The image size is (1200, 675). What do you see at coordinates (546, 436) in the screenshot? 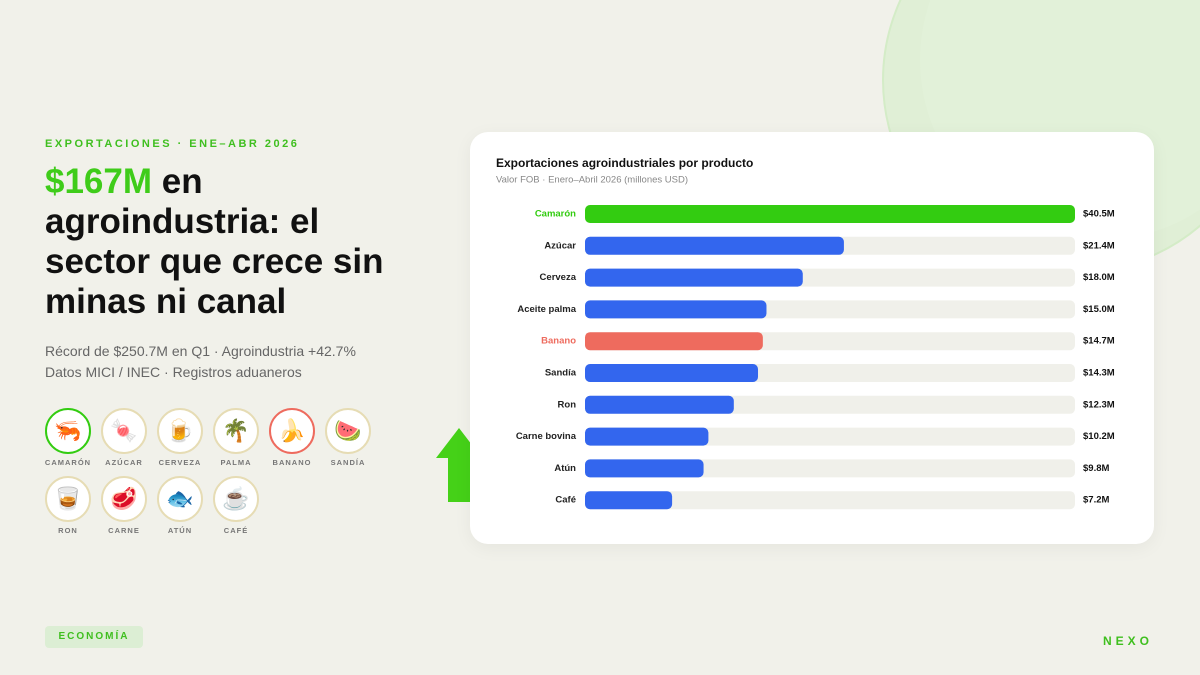
I see `category-label: Carne bovina` at bounding box center [546, 436].